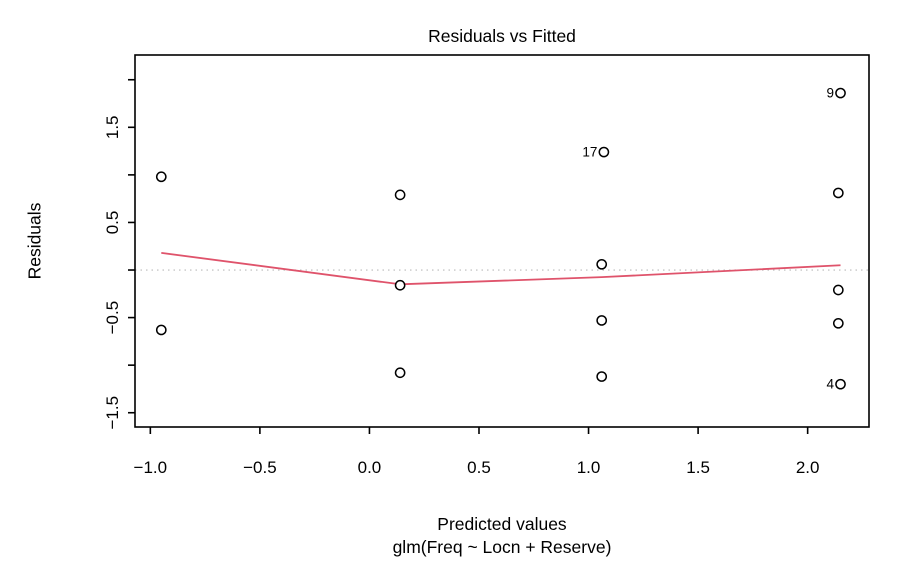  What do you see at coordinates (589, 467) in the screenshot?
I see `x-tick-label: 1.0` at bounding box center [589, 467].